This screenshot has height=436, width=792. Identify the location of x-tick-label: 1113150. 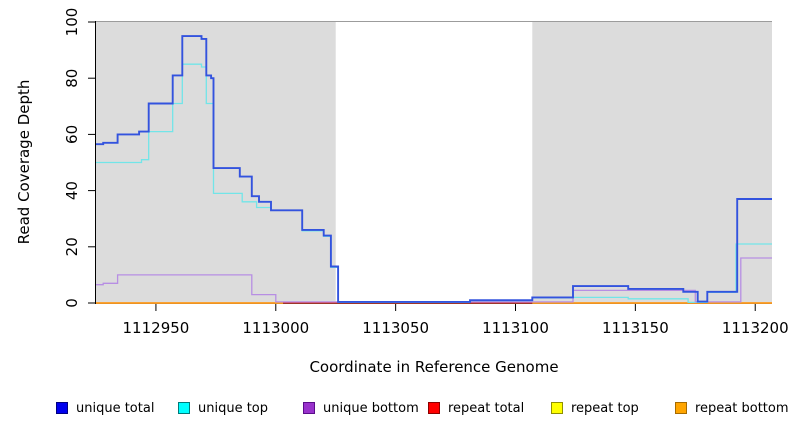
(635, 328).